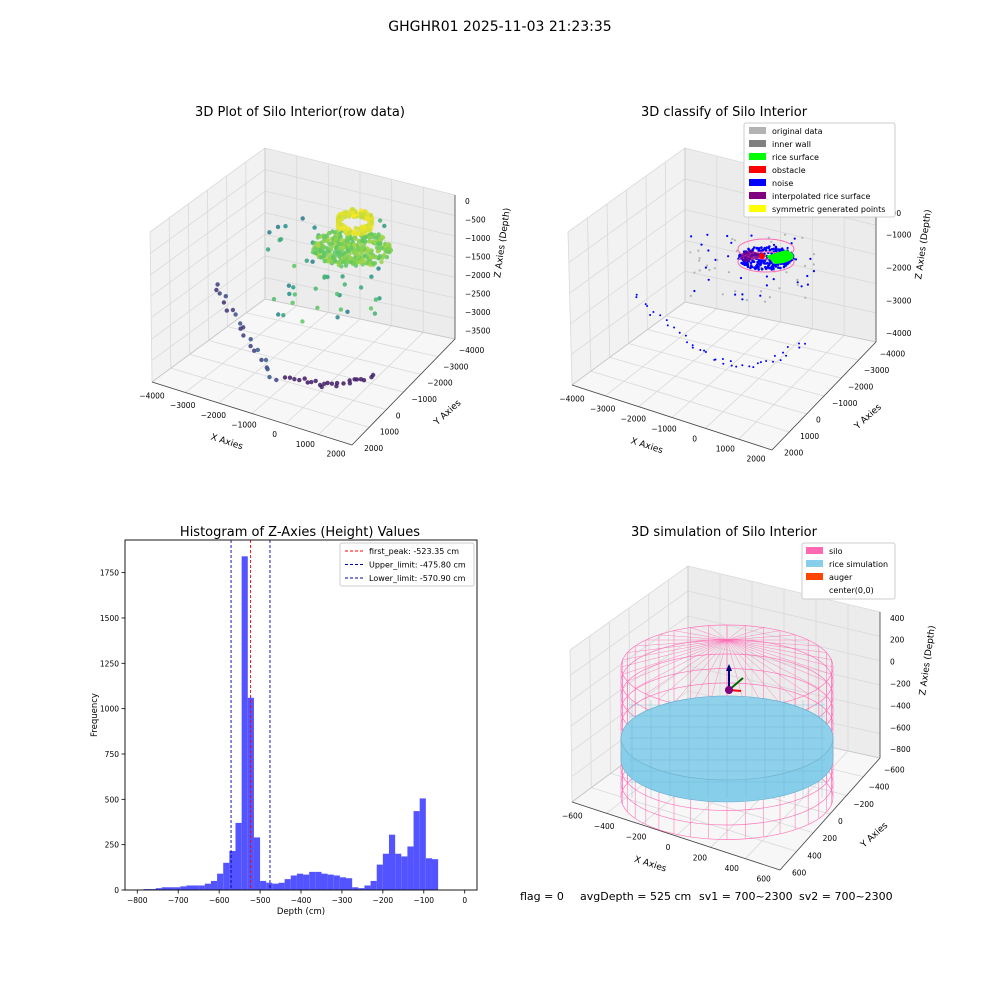 This screenshot has width=1000, height=1000. What do you see at coordinates (848, 571) in the screenshot?
I see `legend-simulation: silo rice simulation auger center(0,0)` at bounding box center [848, 571].